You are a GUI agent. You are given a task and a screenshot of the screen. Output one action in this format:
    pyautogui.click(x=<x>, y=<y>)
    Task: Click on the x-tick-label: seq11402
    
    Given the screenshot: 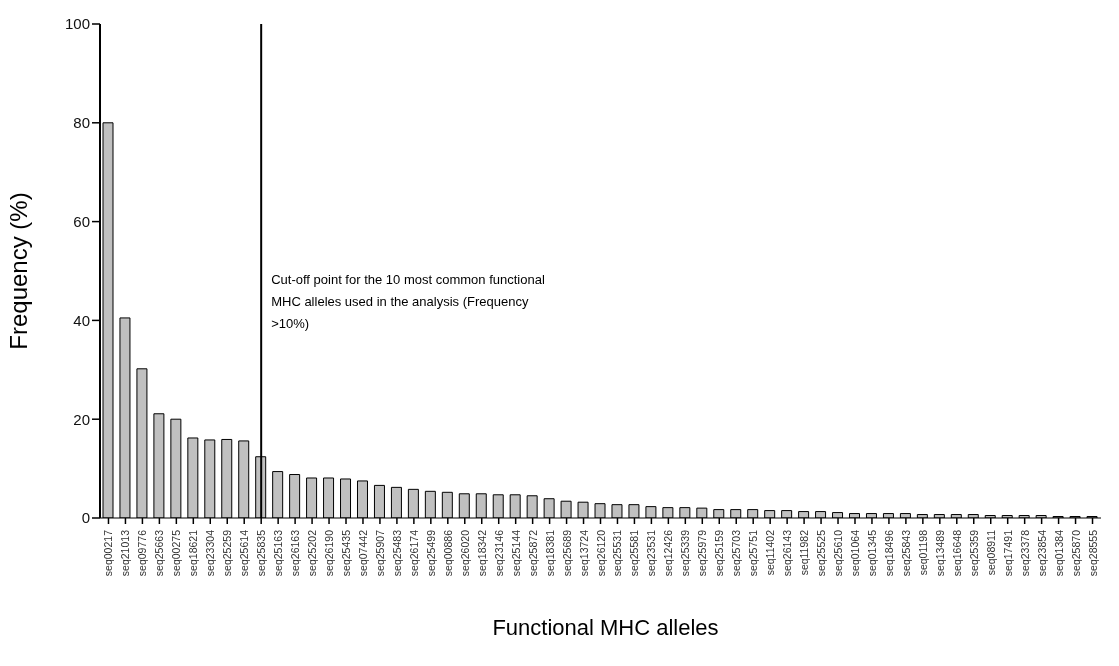 What is the action you would take?
    pyautogui.click(x=770, y=552)
    